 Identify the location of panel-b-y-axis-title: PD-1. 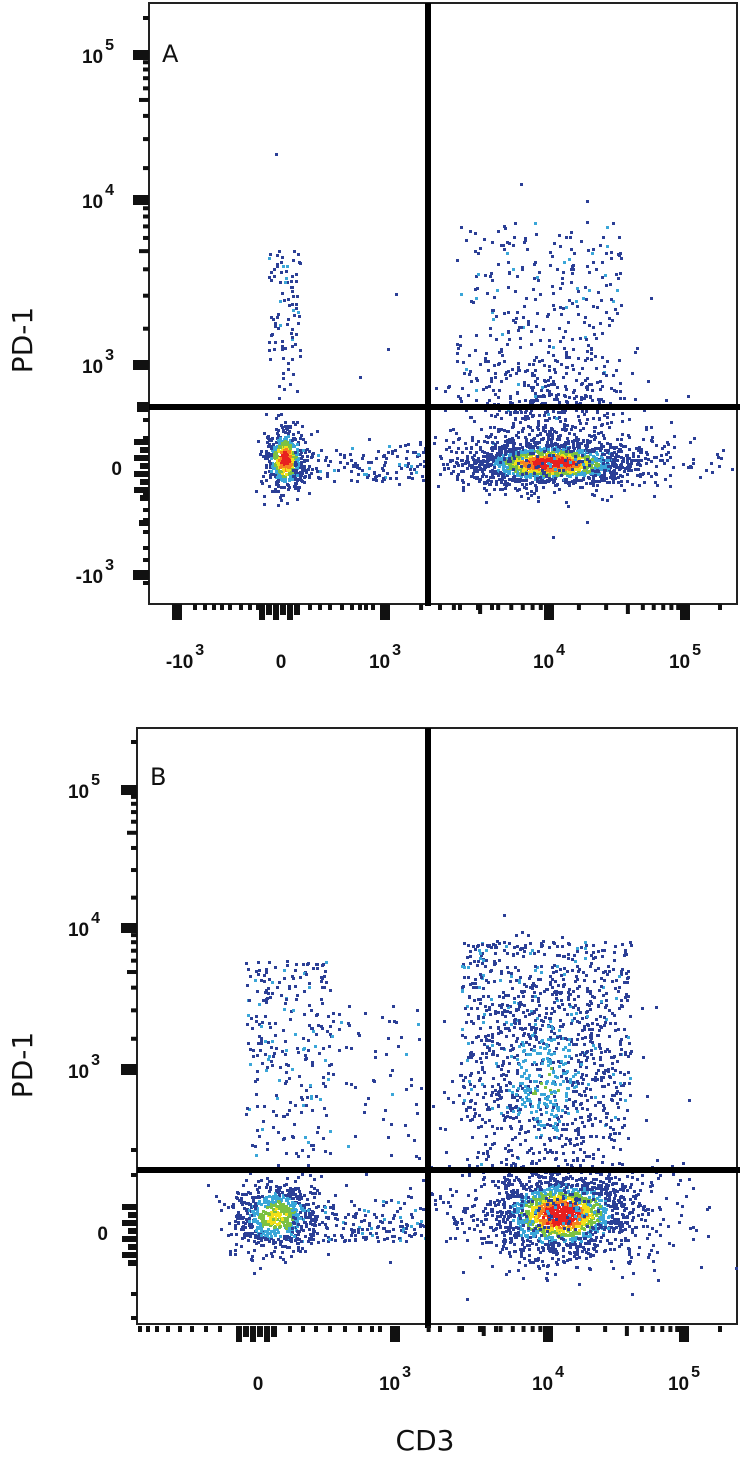
(22, 1065).